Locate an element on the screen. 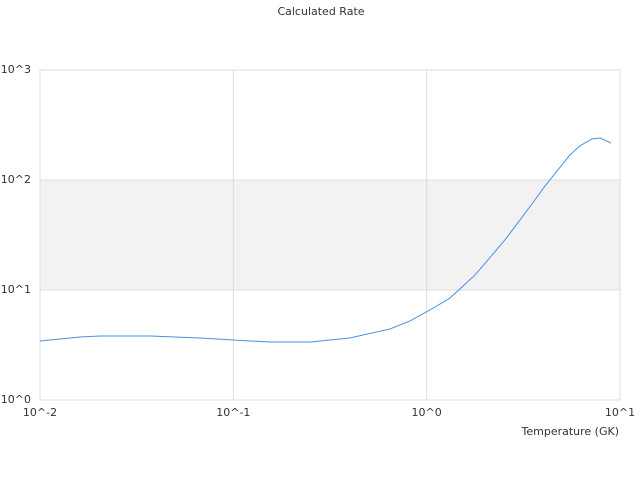  x-tick-label: 10^-2 is located at coordinates (40, 412).